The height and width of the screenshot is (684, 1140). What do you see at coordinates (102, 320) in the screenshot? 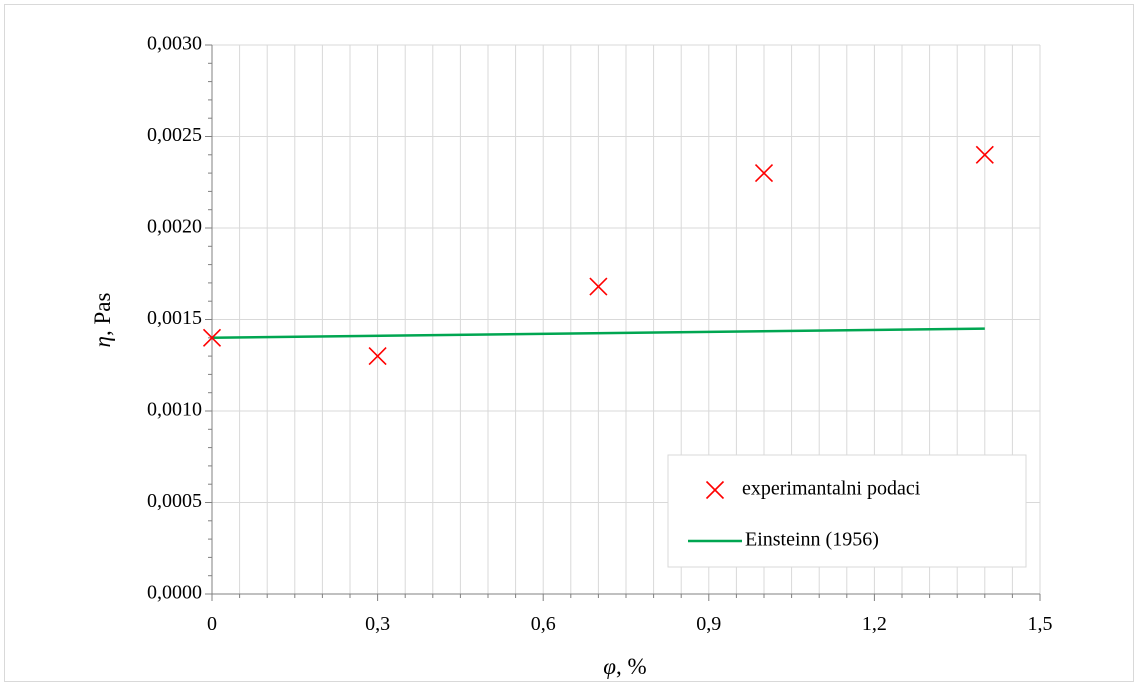
I see `y-axis-title: η, Pas` at bounding box center [102, 320].